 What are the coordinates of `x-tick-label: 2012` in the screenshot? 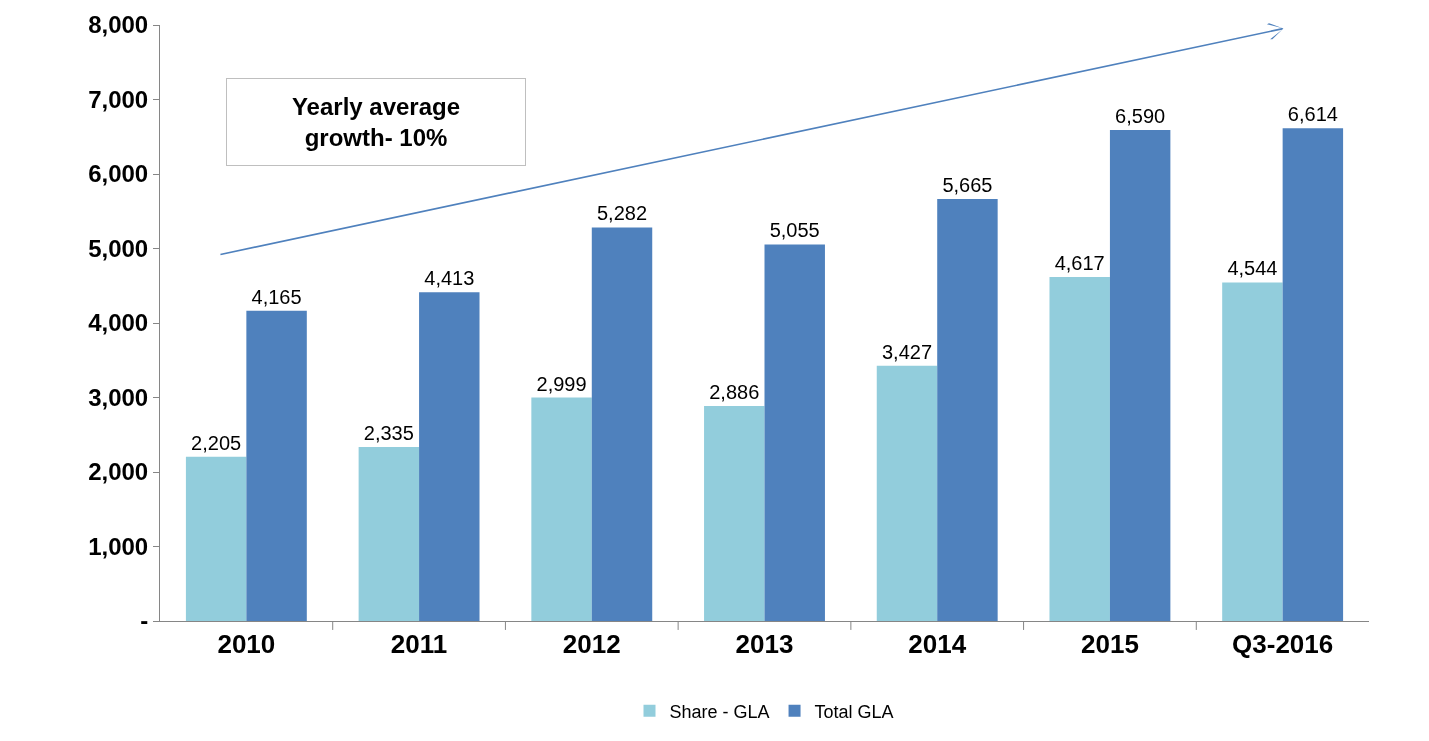 It's located at (591, 644).